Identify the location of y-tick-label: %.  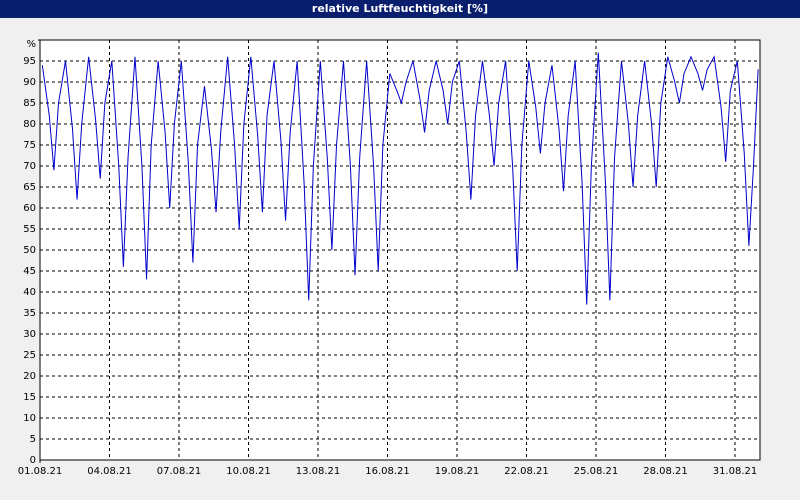
(31, 44).